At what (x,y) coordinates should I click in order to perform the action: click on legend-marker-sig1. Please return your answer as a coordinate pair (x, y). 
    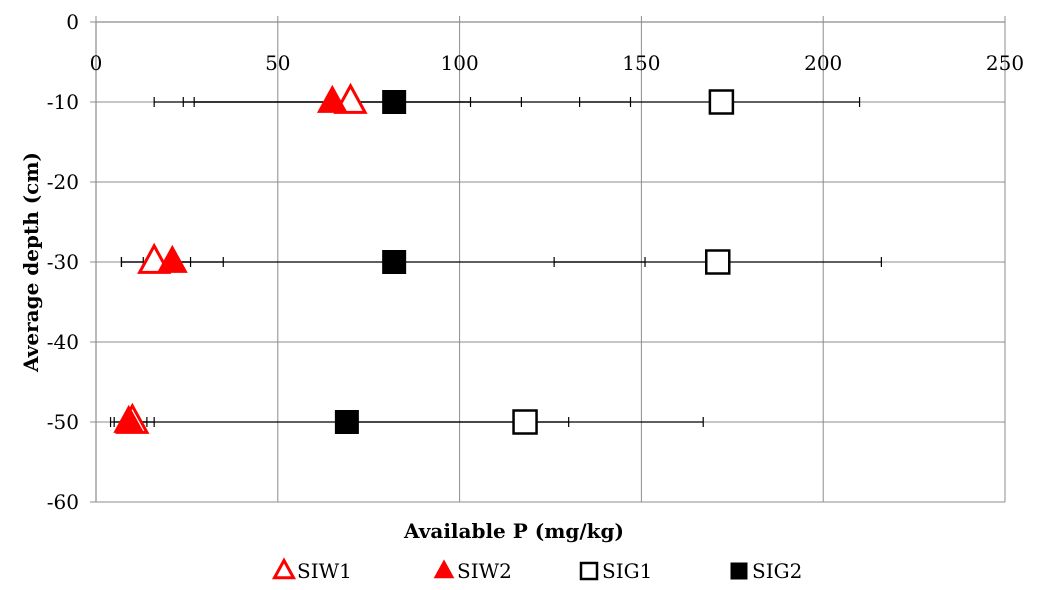
    Looking at the image, I should click on (589, 571).